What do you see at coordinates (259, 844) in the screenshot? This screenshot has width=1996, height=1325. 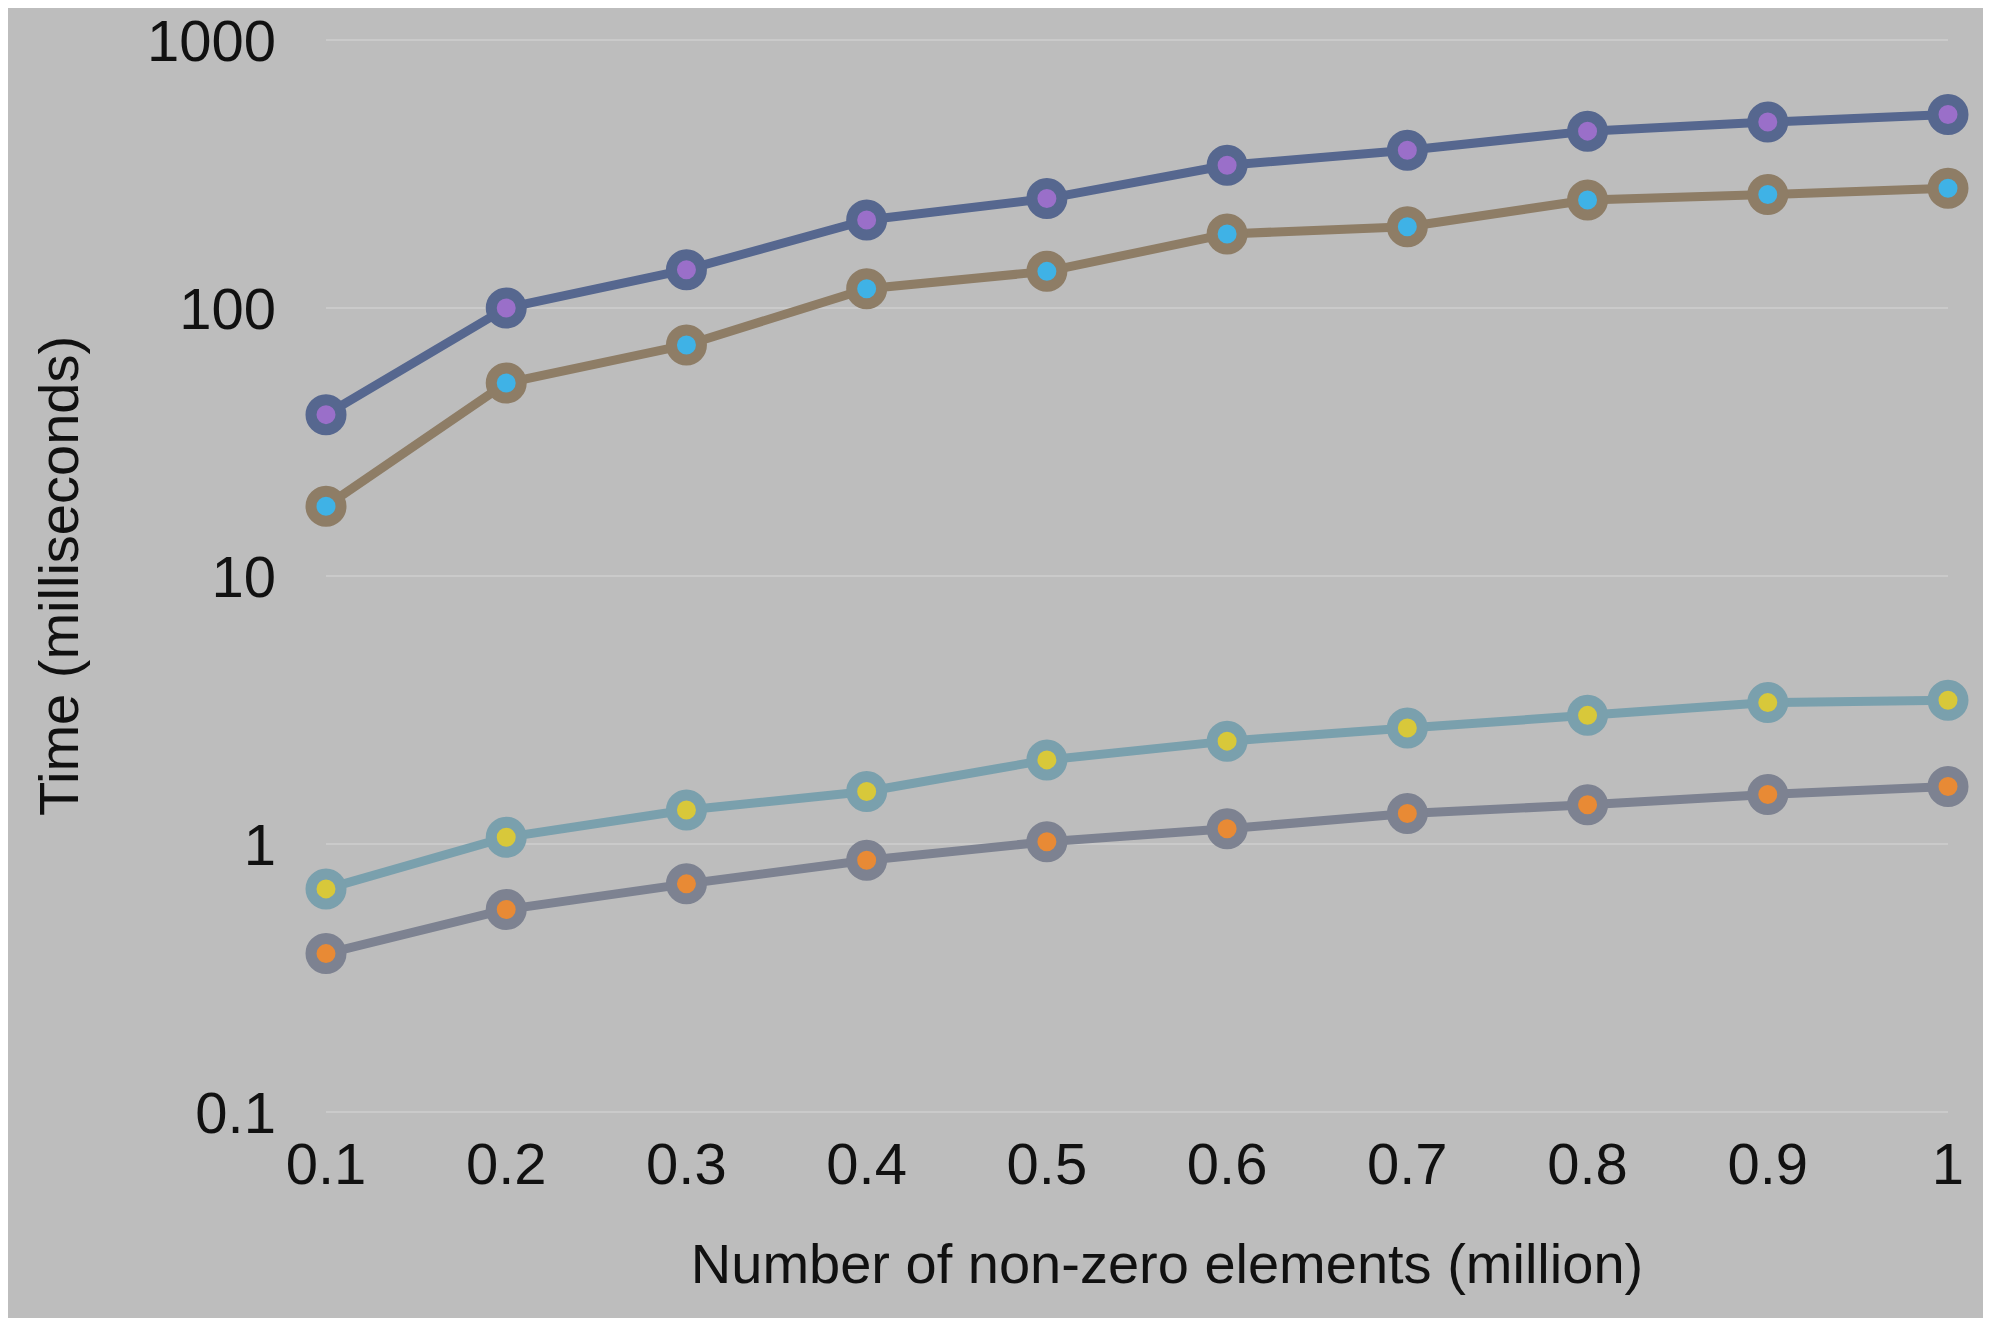 I see `y-tick-label: 1` at bounding box center [259, 844].